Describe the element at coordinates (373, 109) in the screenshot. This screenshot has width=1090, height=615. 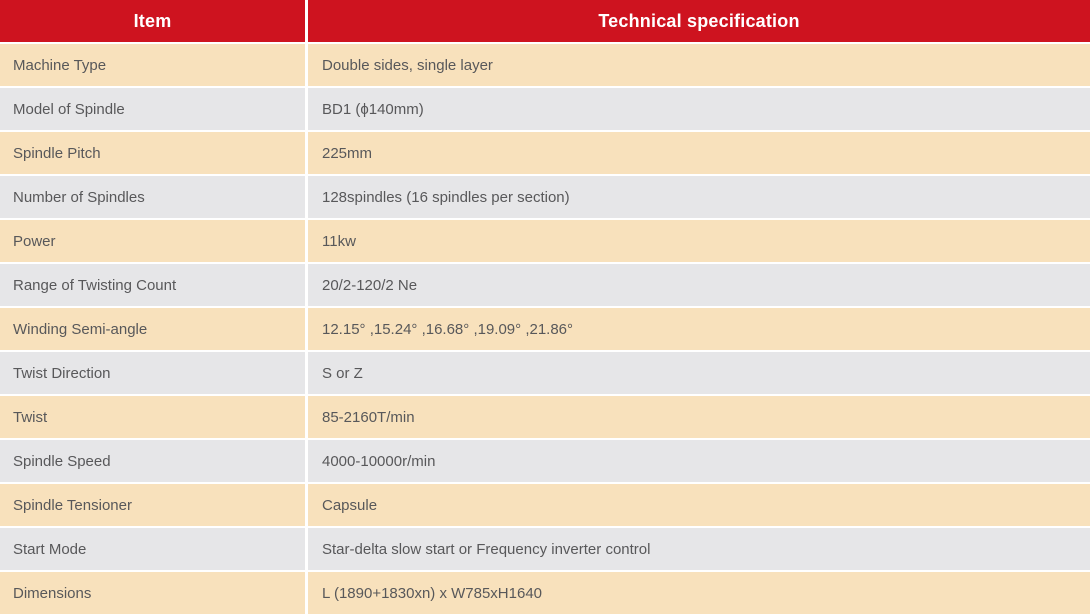
I see `spec-value: BD1 (ϕ140mm)` at that location.